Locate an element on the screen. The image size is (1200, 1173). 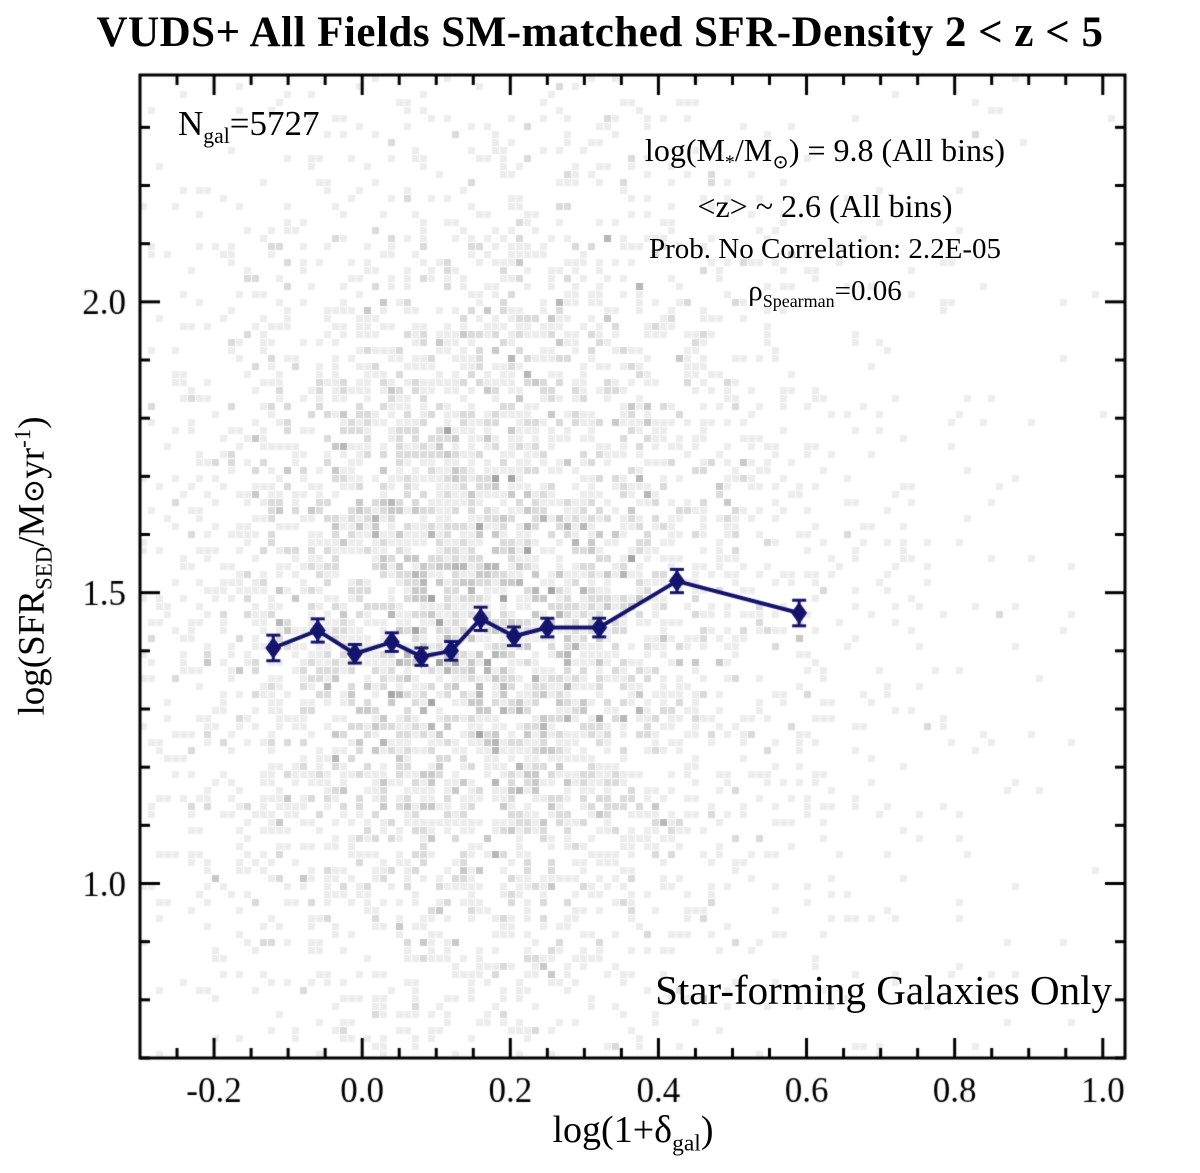
sun-symbol: ⊙ is located at coordinates (34, 491).